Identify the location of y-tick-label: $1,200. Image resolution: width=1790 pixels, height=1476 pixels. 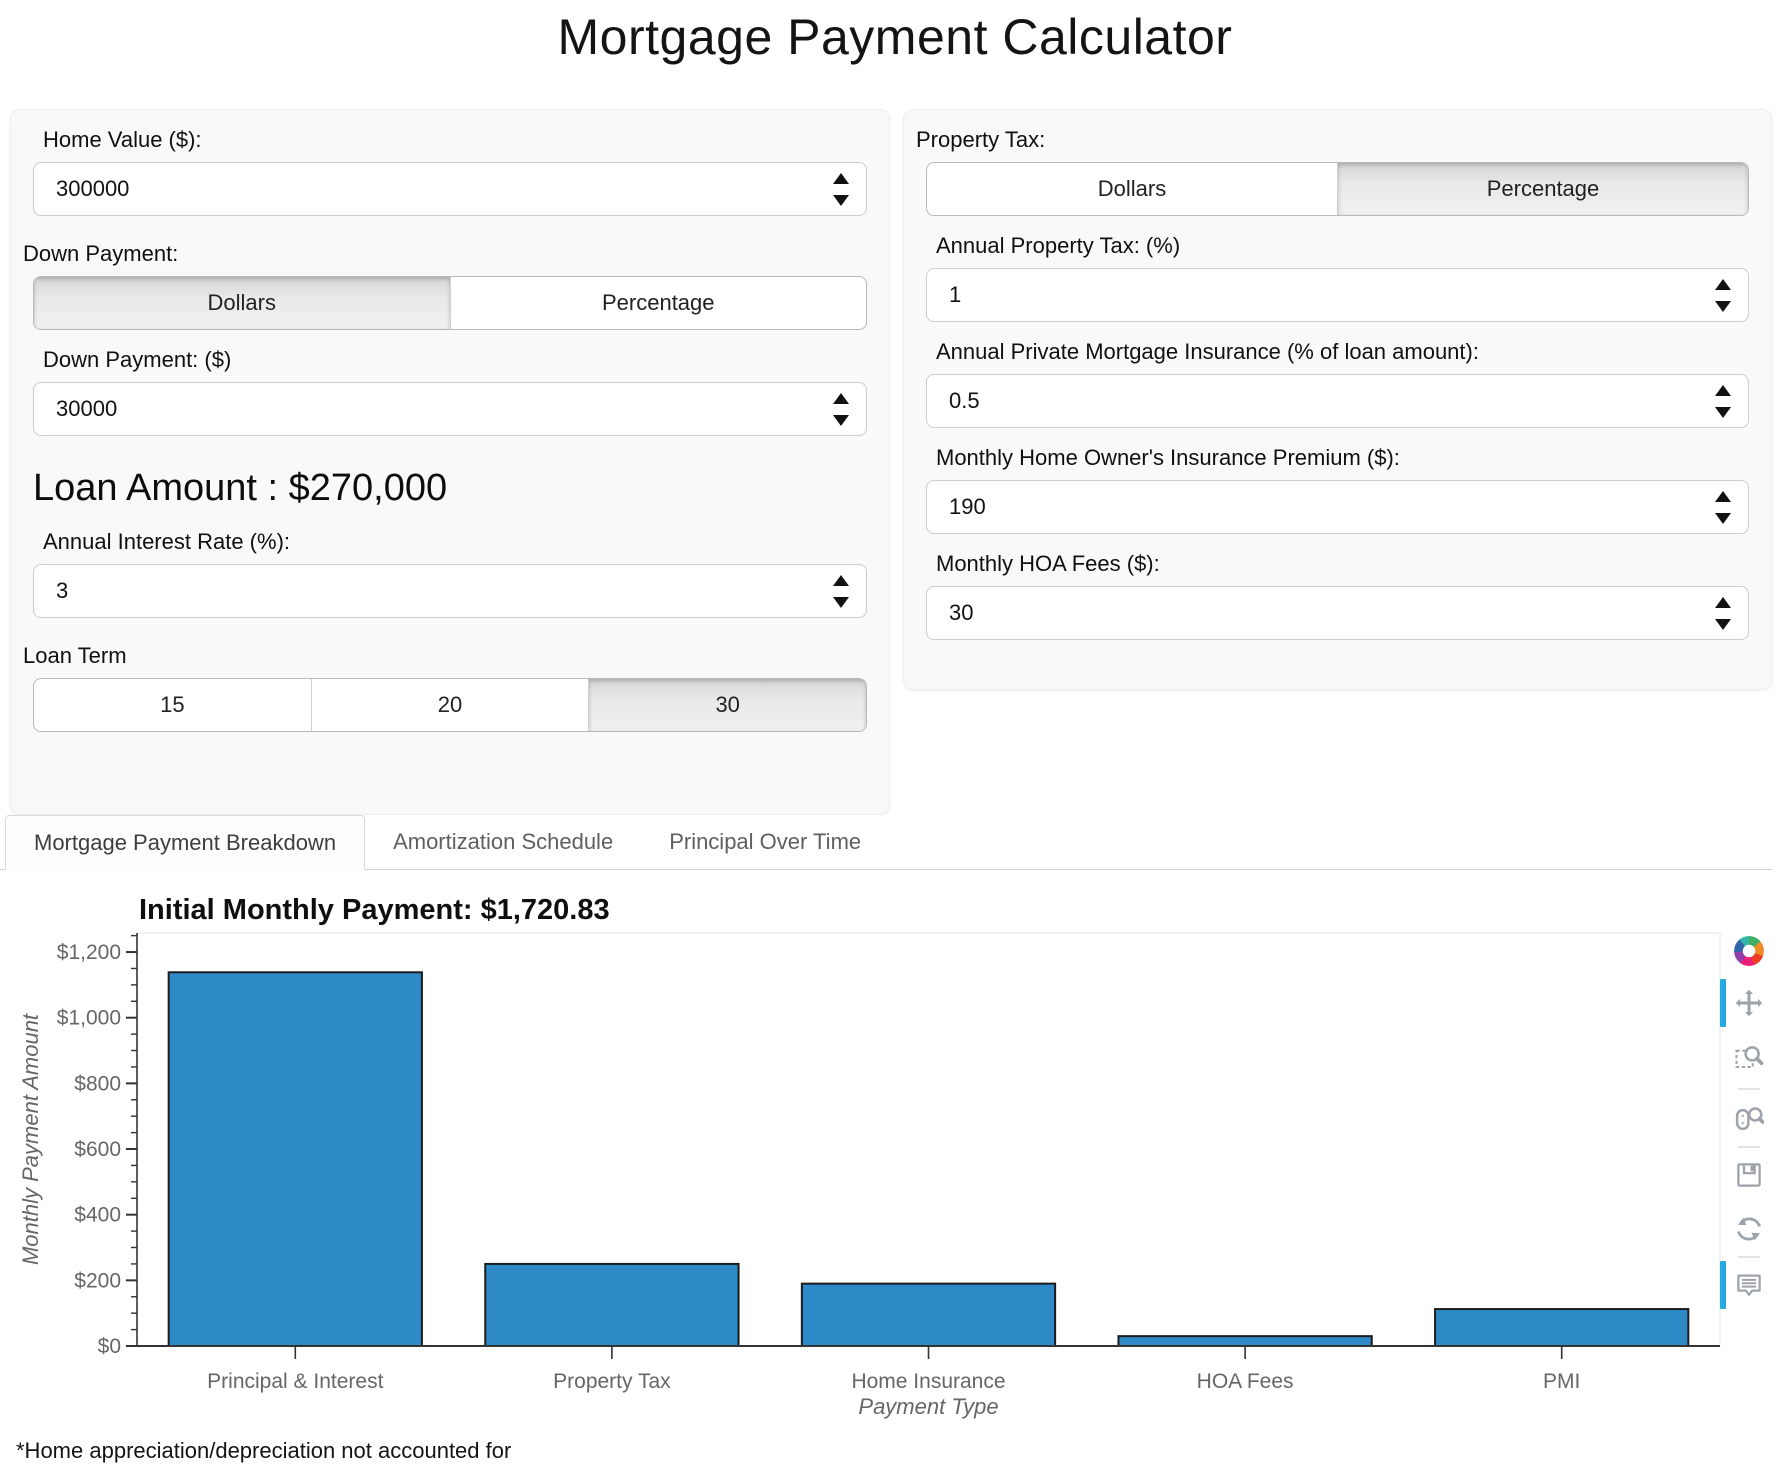
(89, 952).